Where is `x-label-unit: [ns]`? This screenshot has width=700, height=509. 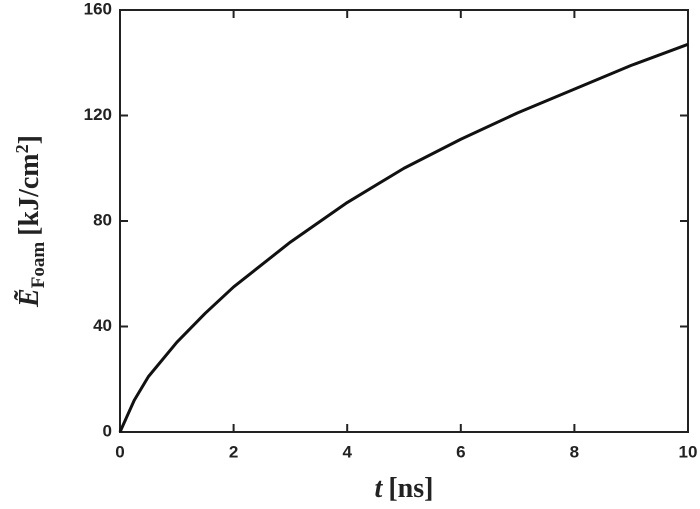 x-label-unit: [ns] is located at coordinates (410, 488).